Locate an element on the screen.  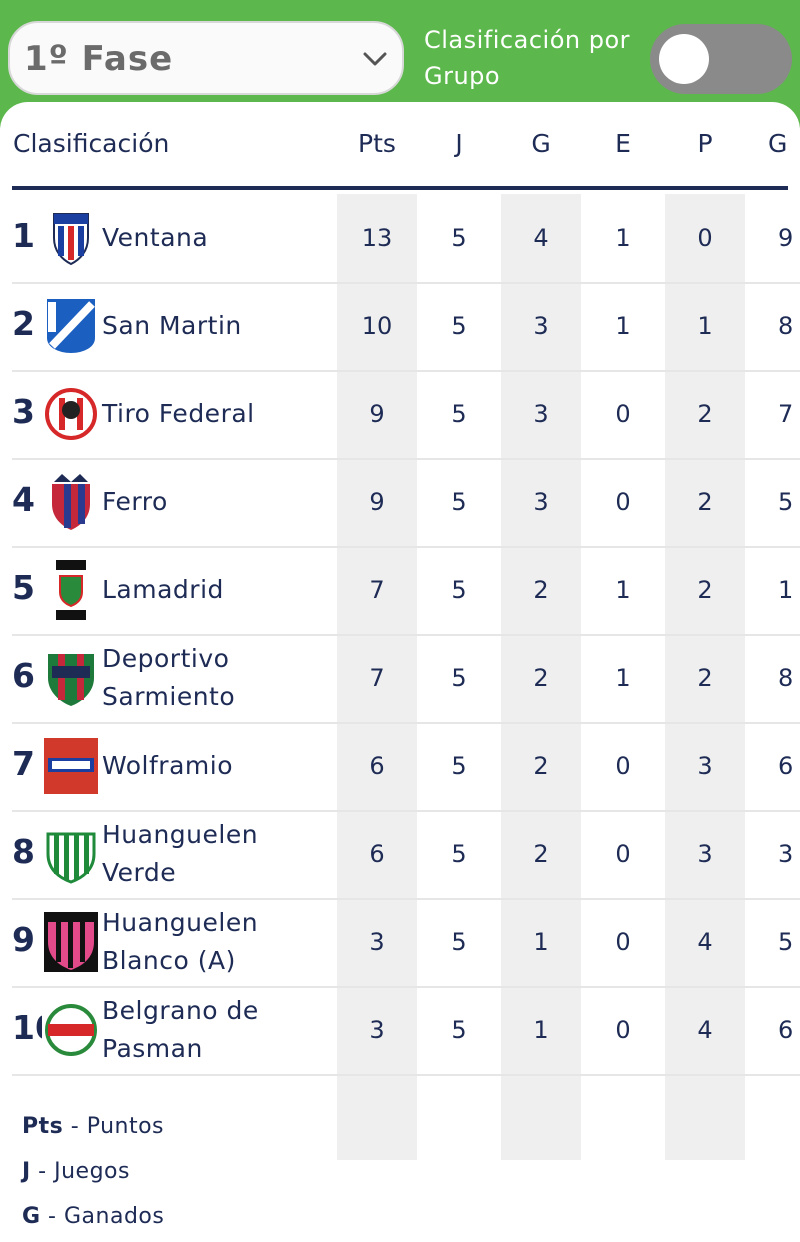
table-row: 2 San Martin 10 5 3 1 1 8 is located at coordinates (400, 327).